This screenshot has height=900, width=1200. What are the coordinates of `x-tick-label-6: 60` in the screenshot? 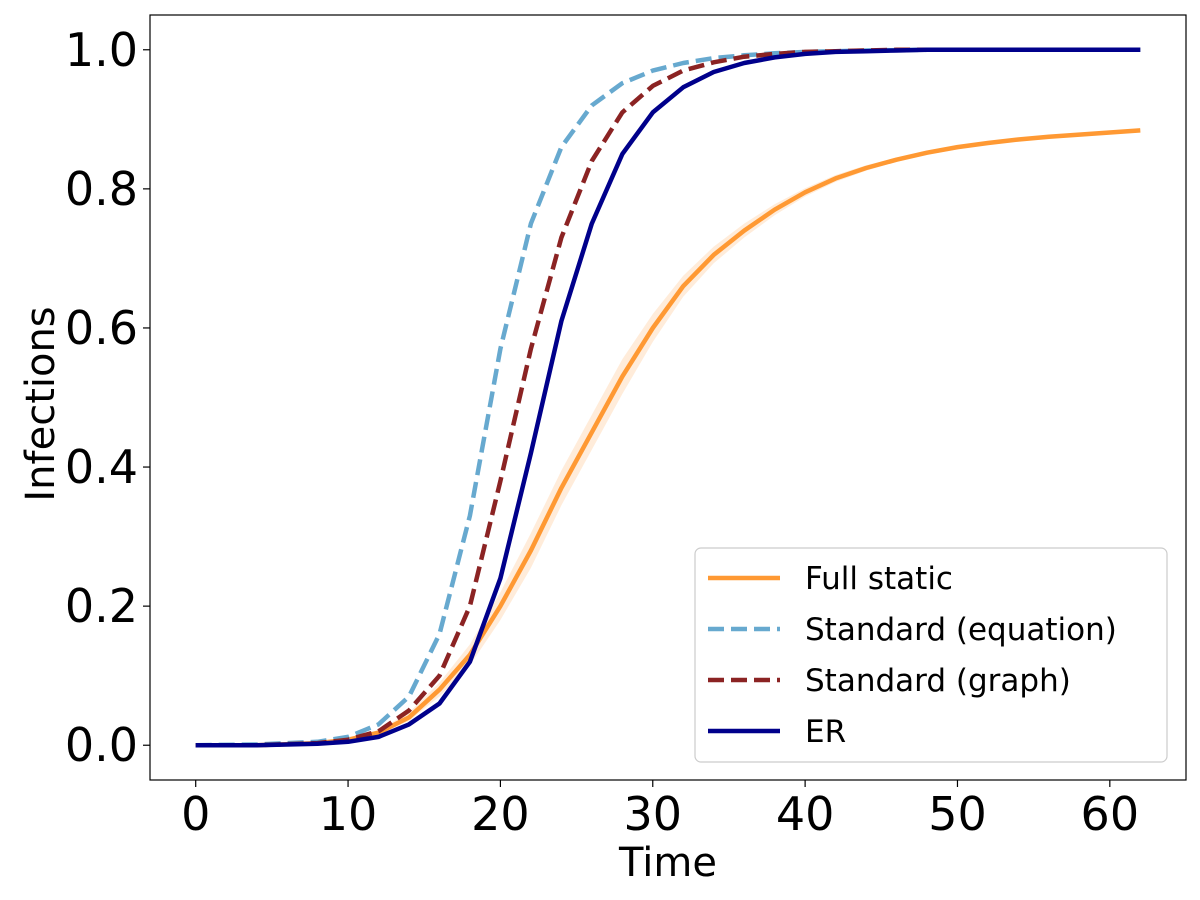 It's located at (1110, 814).